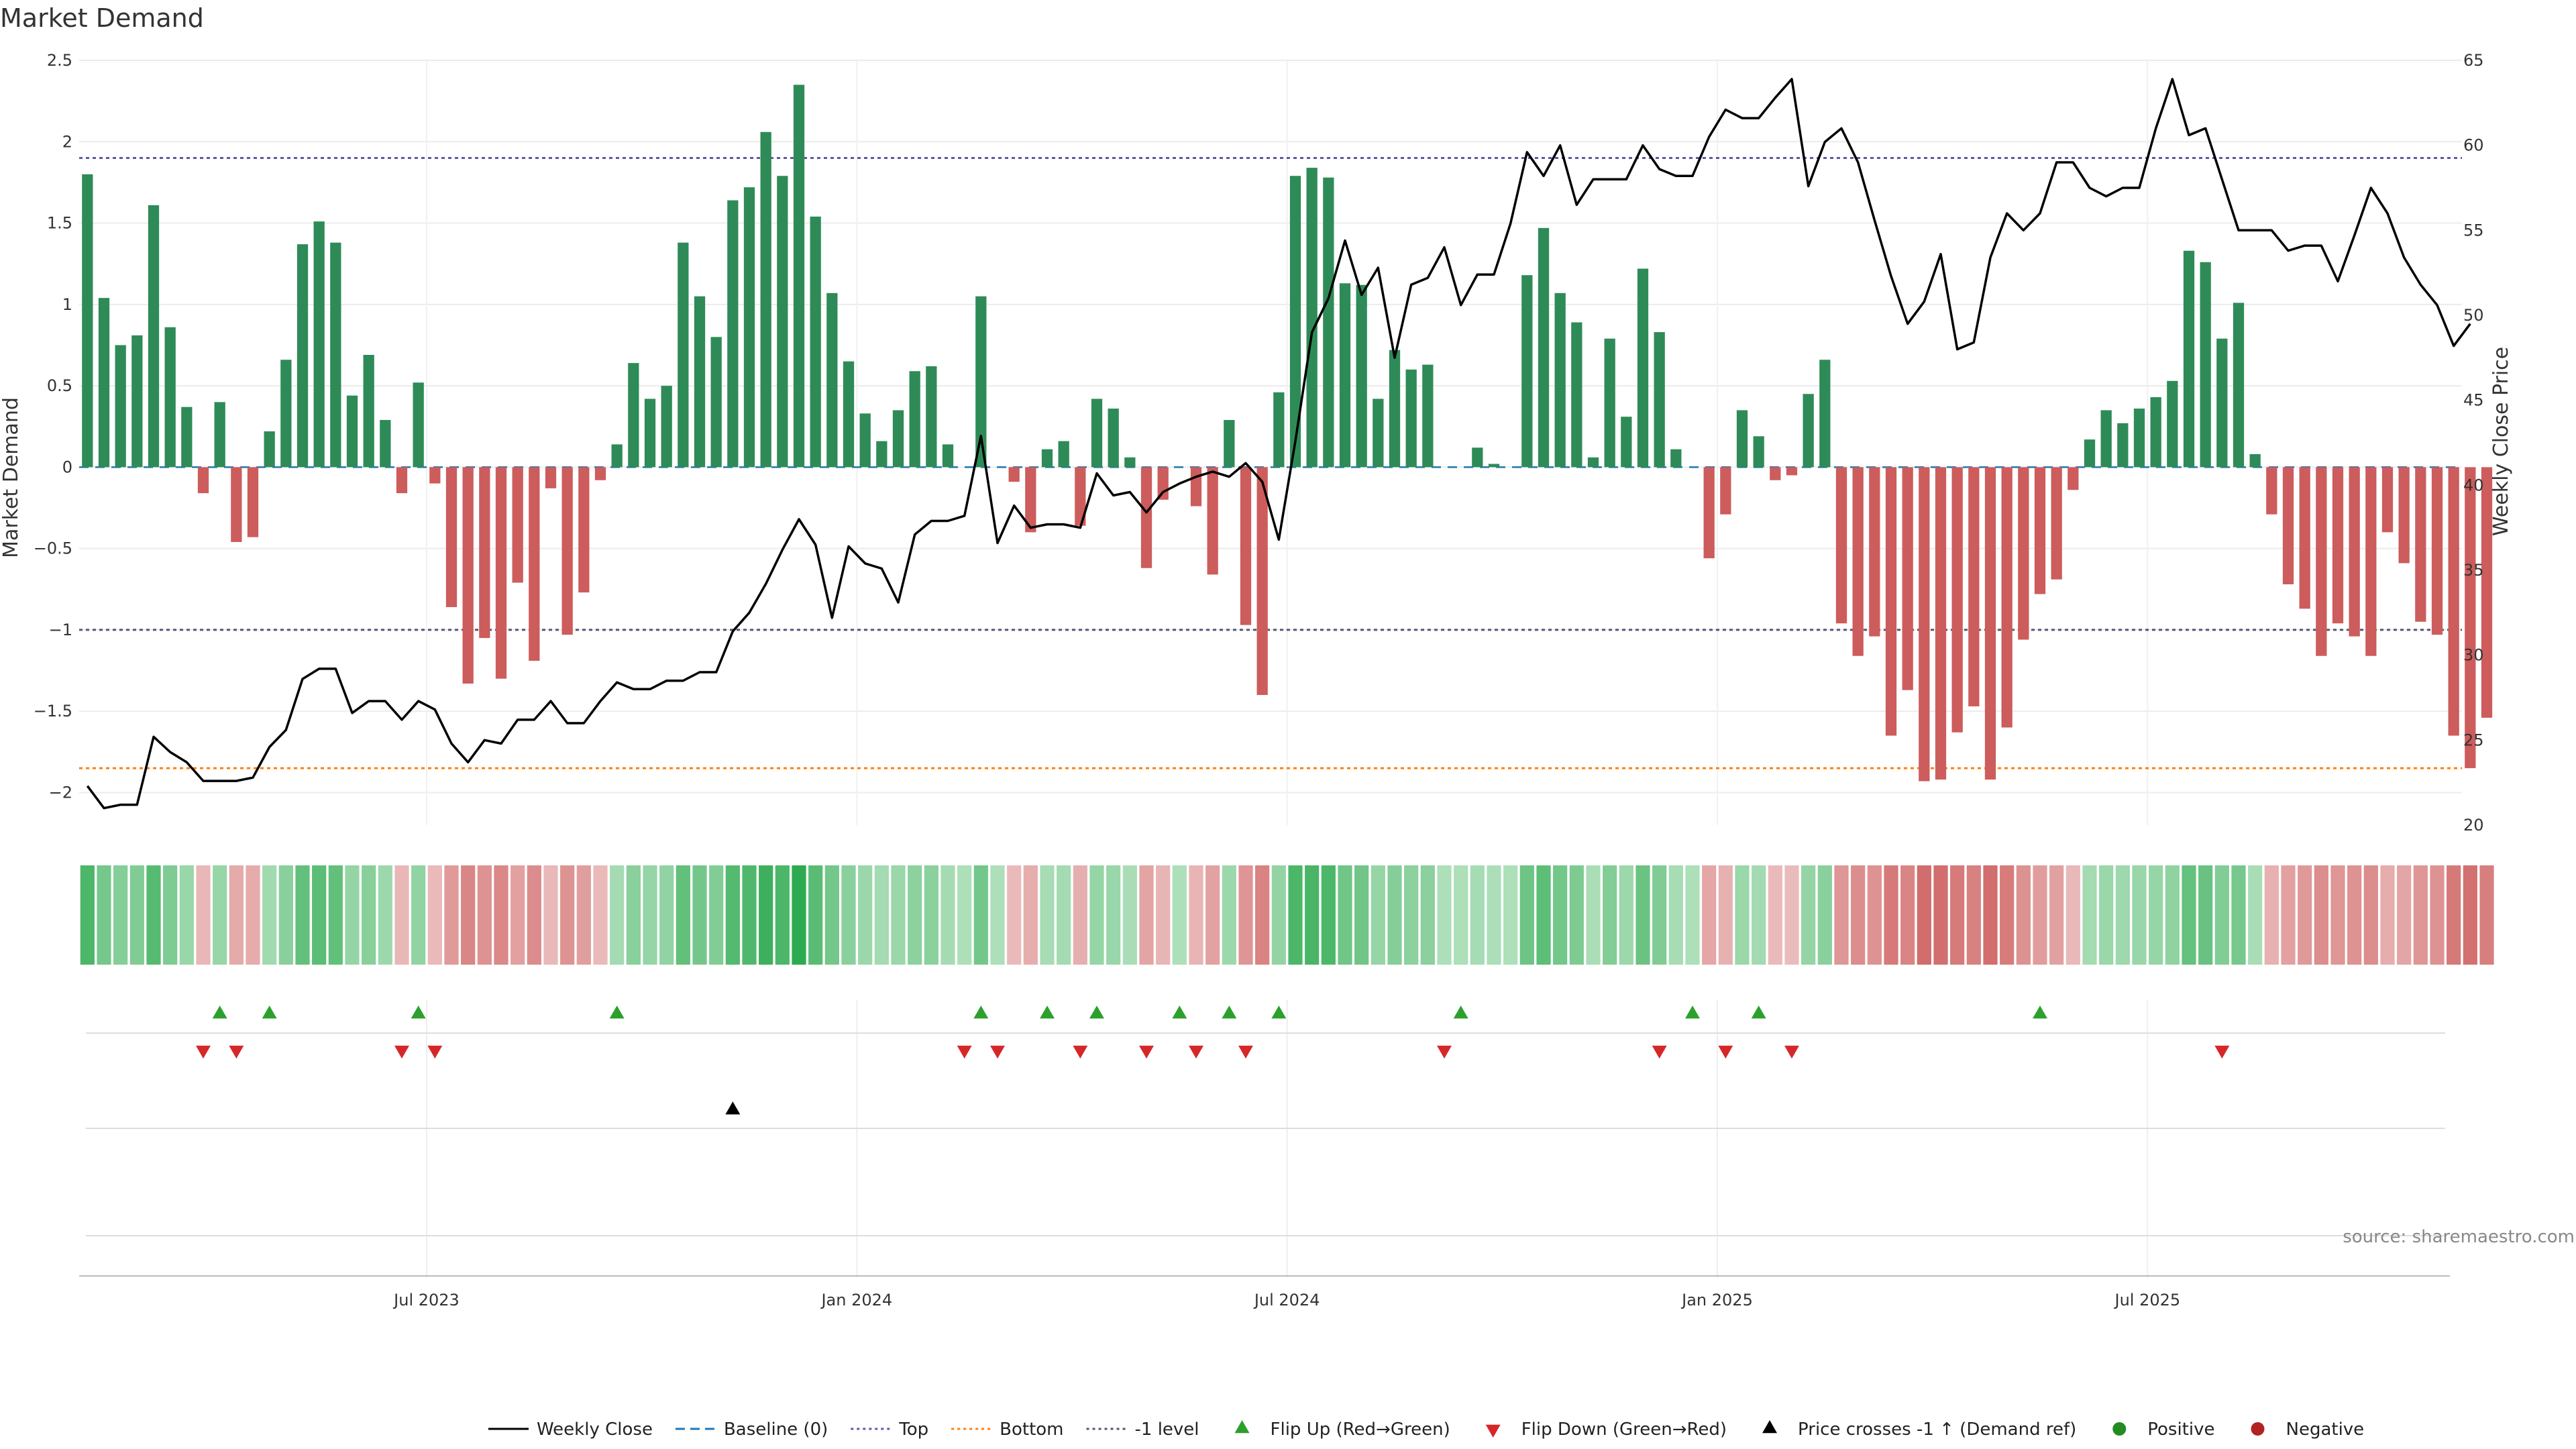  Describe the element at coordinates (1716, 1300) in the screenshot. I see `x-tick-label: Jan 2025` at that location.